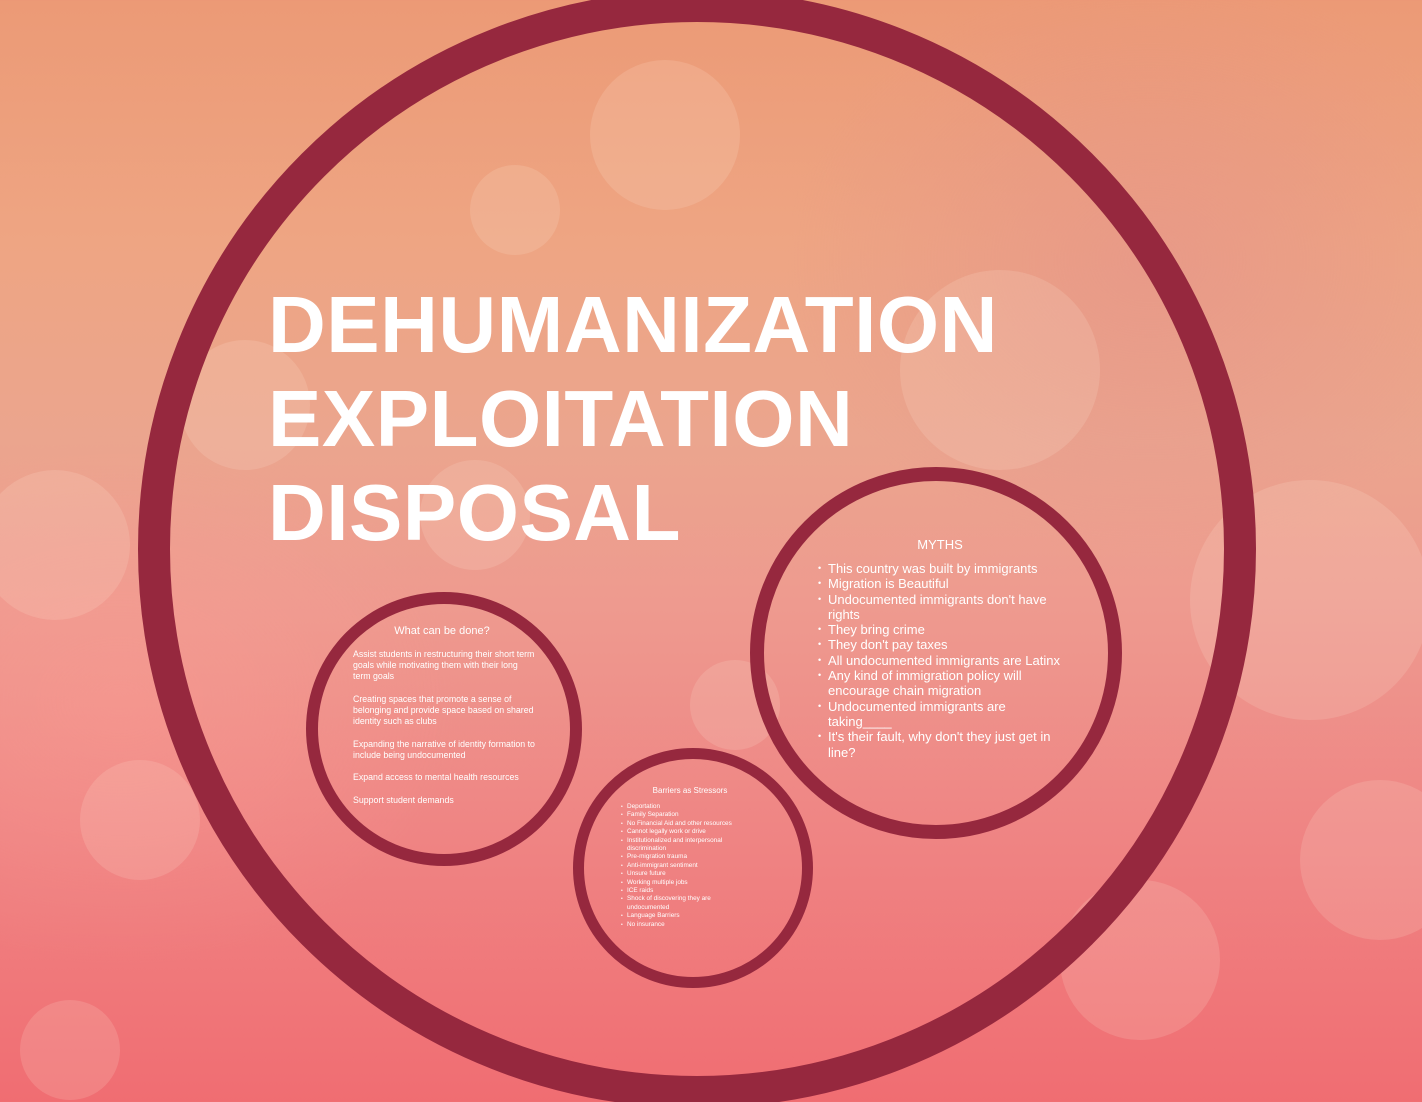 The width and height of the screenshot is (1422, 1102). What do you see at coordinates (685, 916) in the screenshot?
I see `list-item: Language Barriers` at bounding box center [685, 916].